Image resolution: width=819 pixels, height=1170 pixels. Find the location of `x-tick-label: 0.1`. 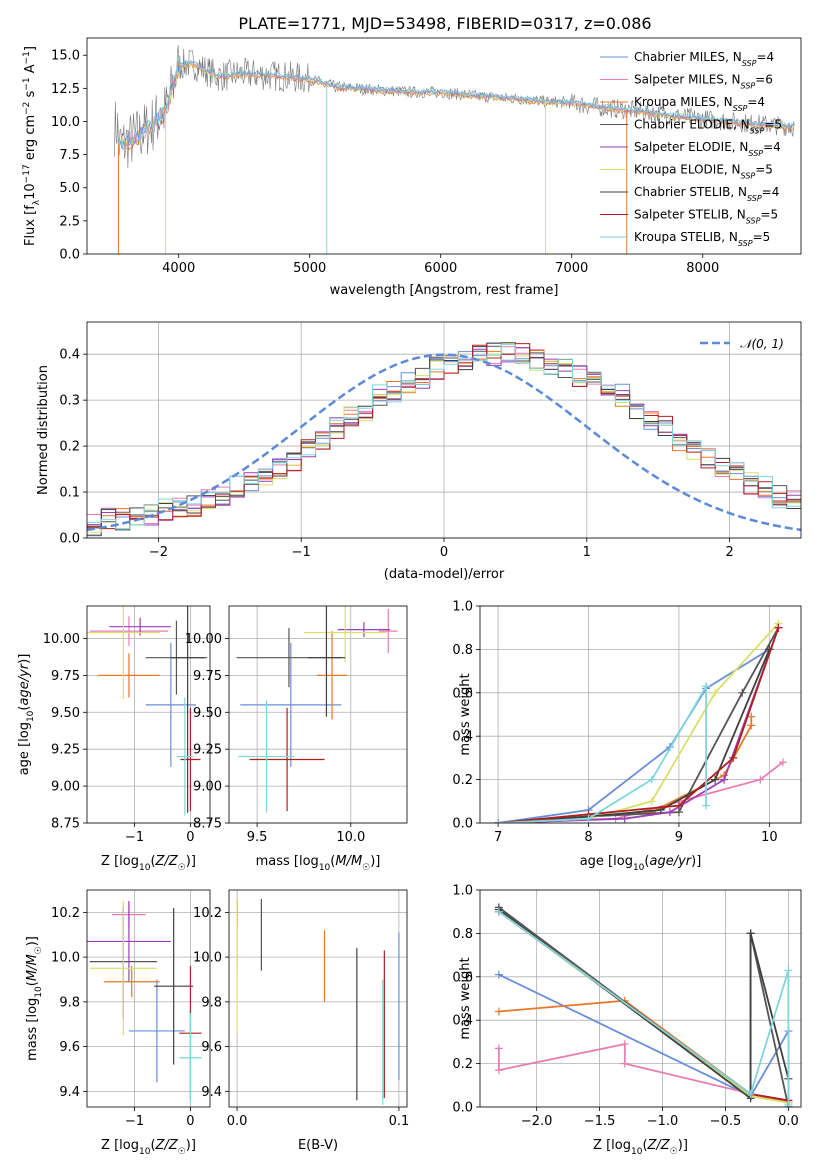

x-tick-label: 0.1 is located at coordinates (399, 1121).